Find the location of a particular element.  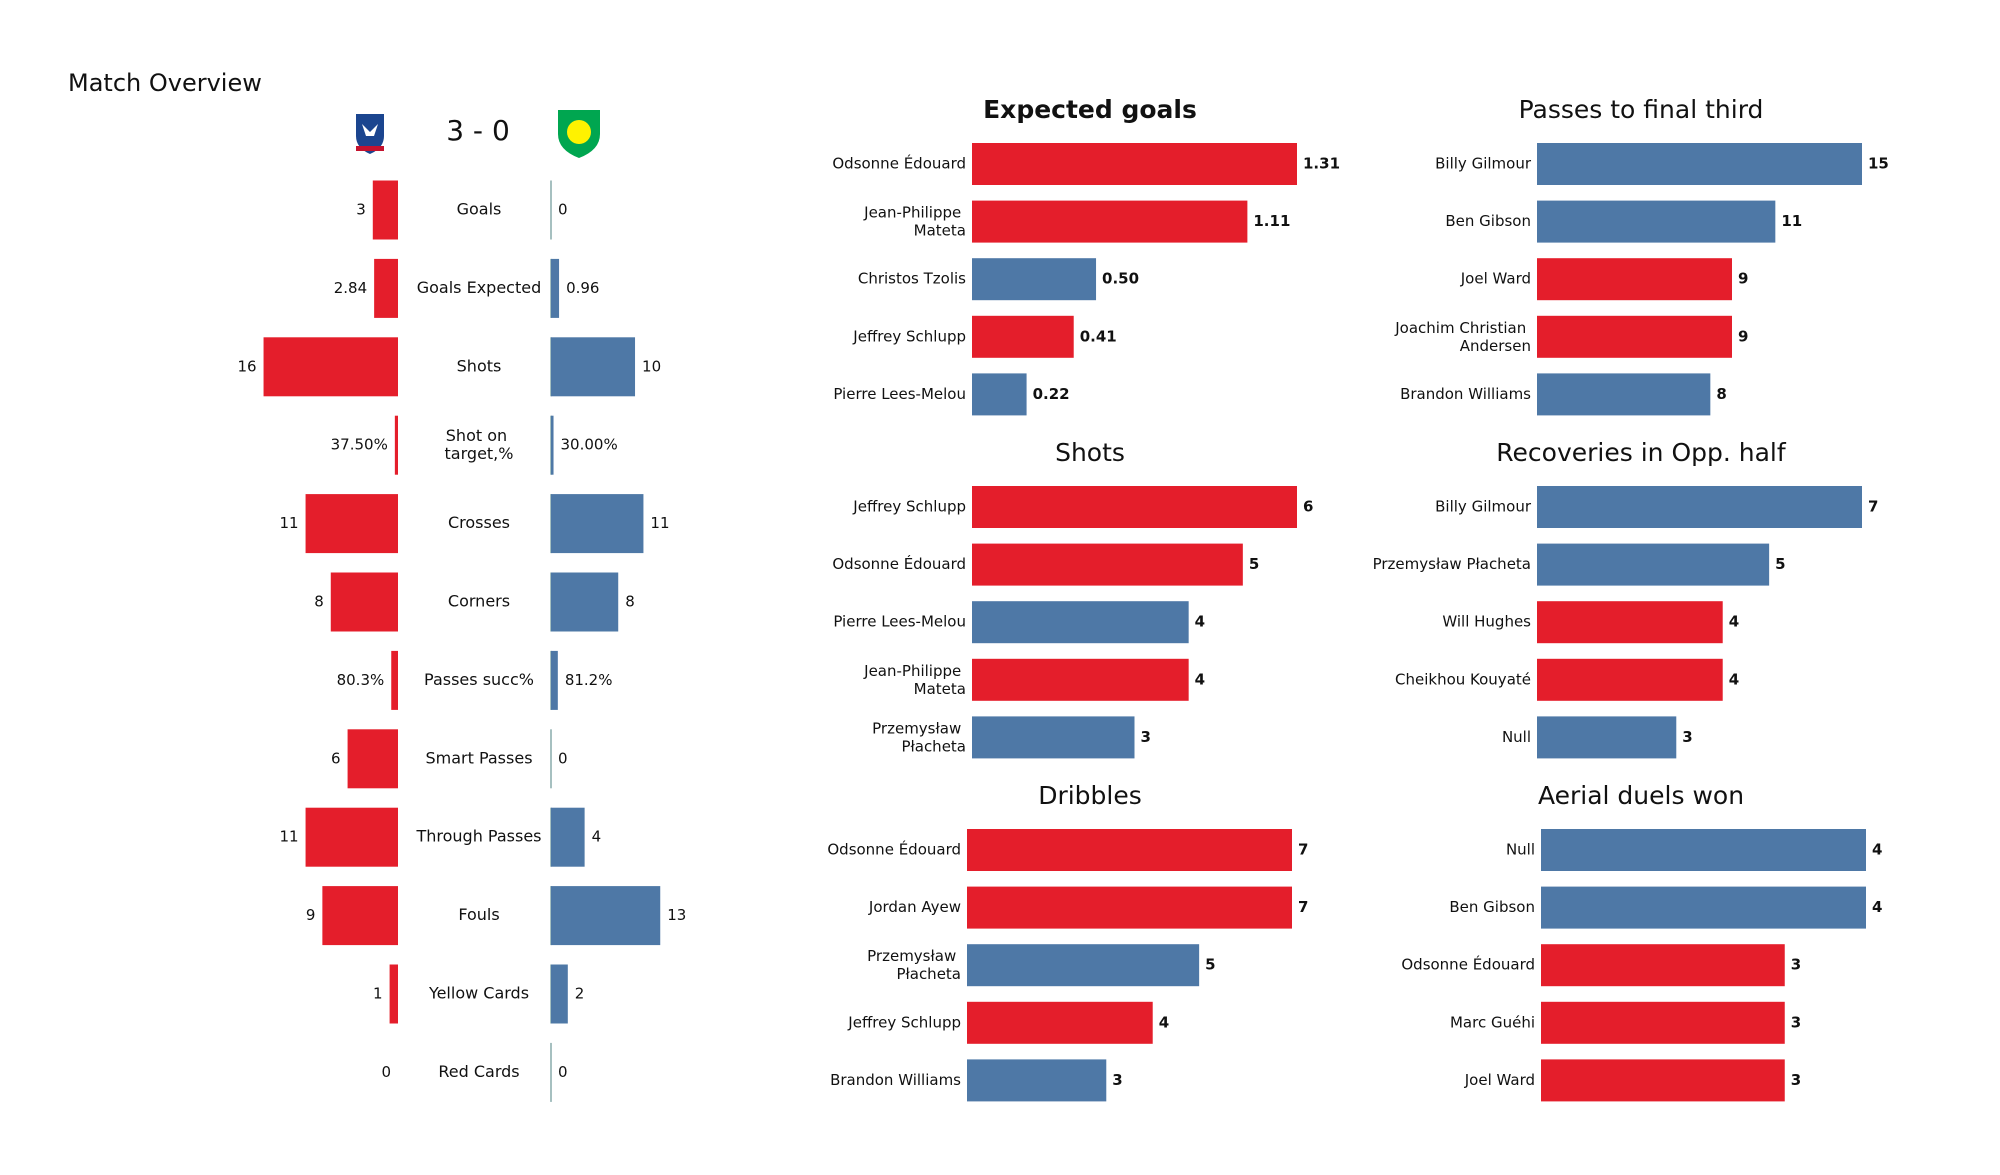

stat-label: Yellow Cards is located at coordinates (478, 993).